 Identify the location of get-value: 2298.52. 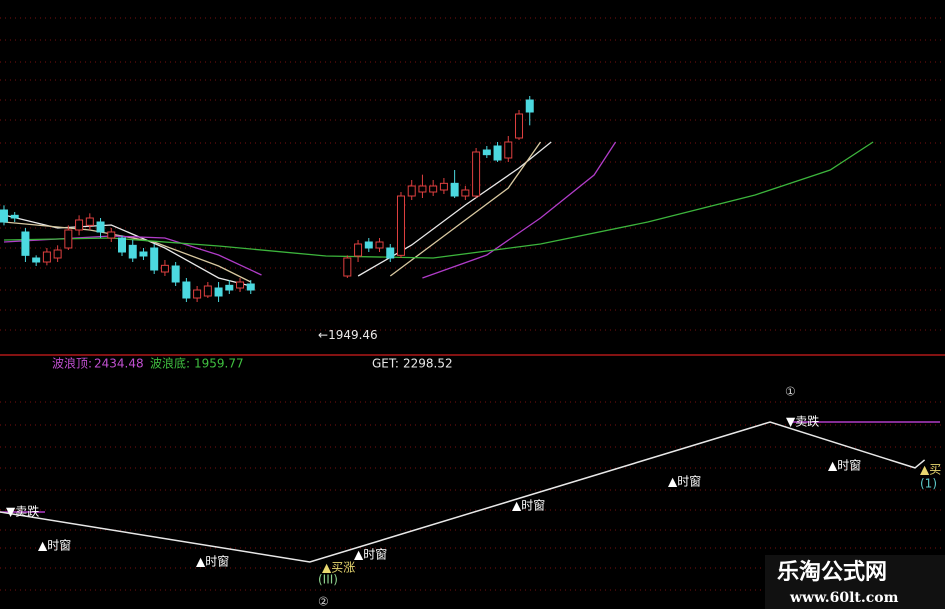
(428, 364).